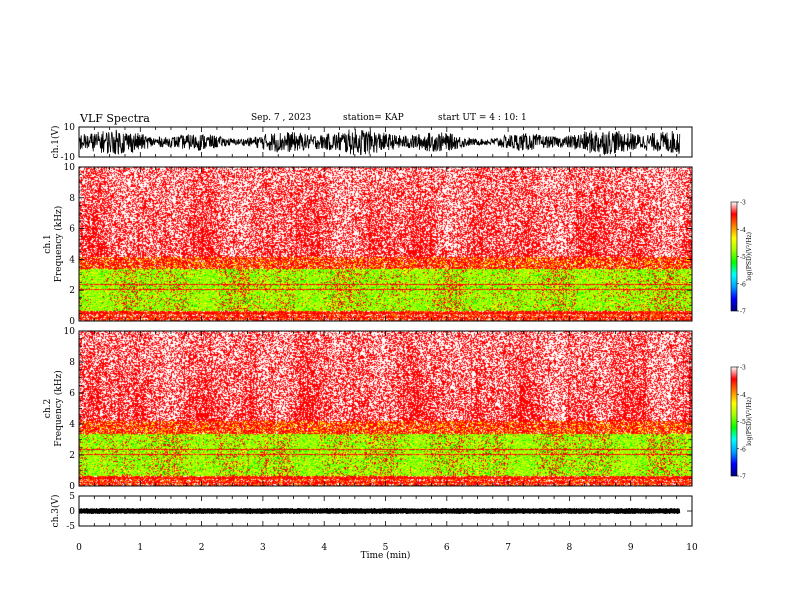  I want to click on x-axis-label: Time (min), so click(386, 555).